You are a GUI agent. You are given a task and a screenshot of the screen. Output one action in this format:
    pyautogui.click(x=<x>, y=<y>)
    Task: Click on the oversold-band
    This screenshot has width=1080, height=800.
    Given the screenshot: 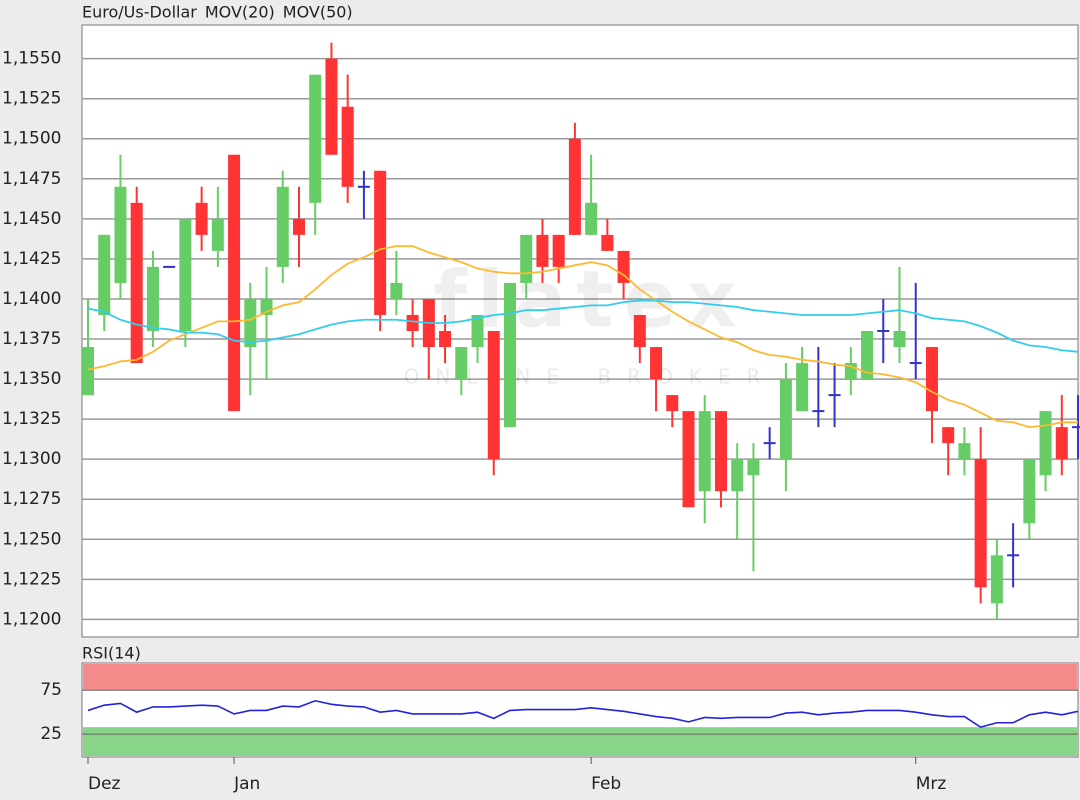 What is the action you would take?
    pyautogui.click(x=580, y=741)
    